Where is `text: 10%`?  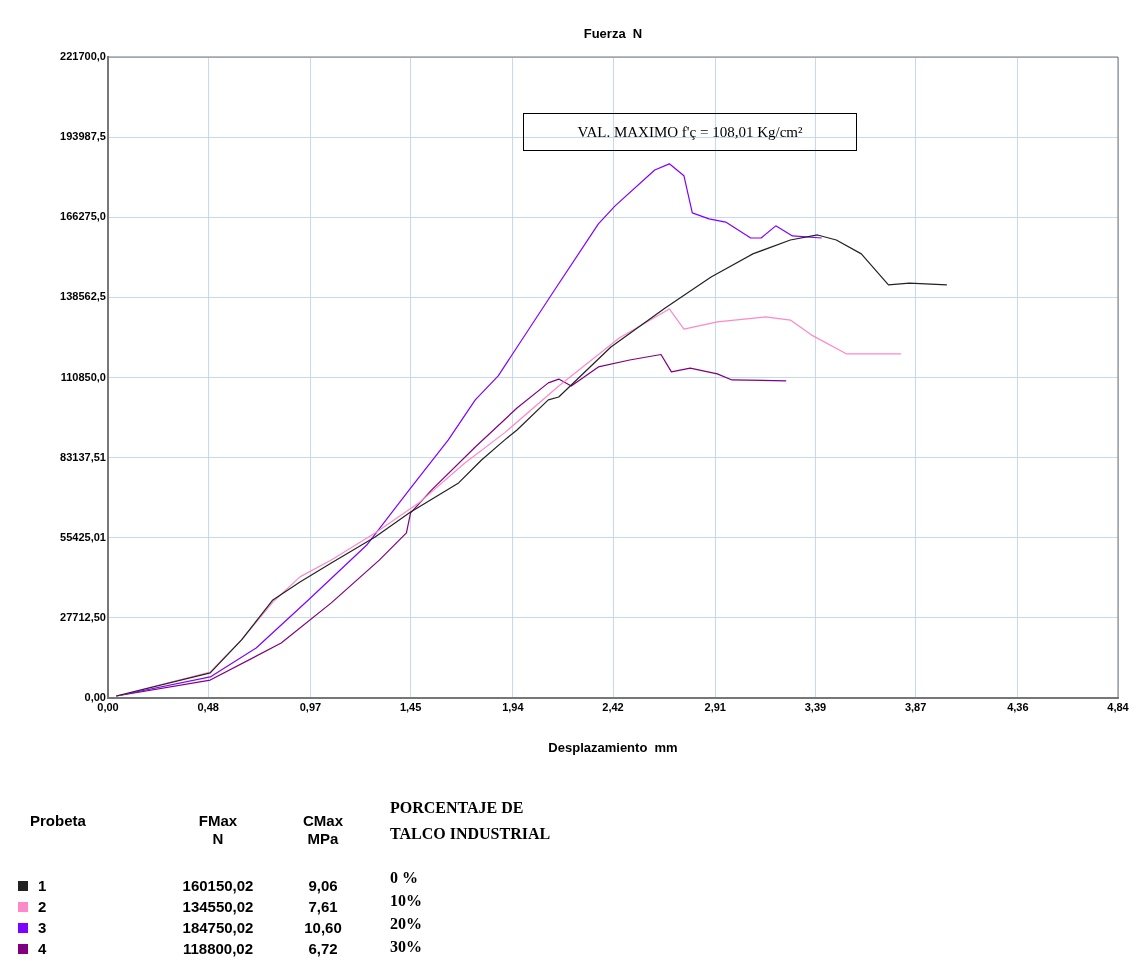 text: 10% is located at coordinates (406, 901).